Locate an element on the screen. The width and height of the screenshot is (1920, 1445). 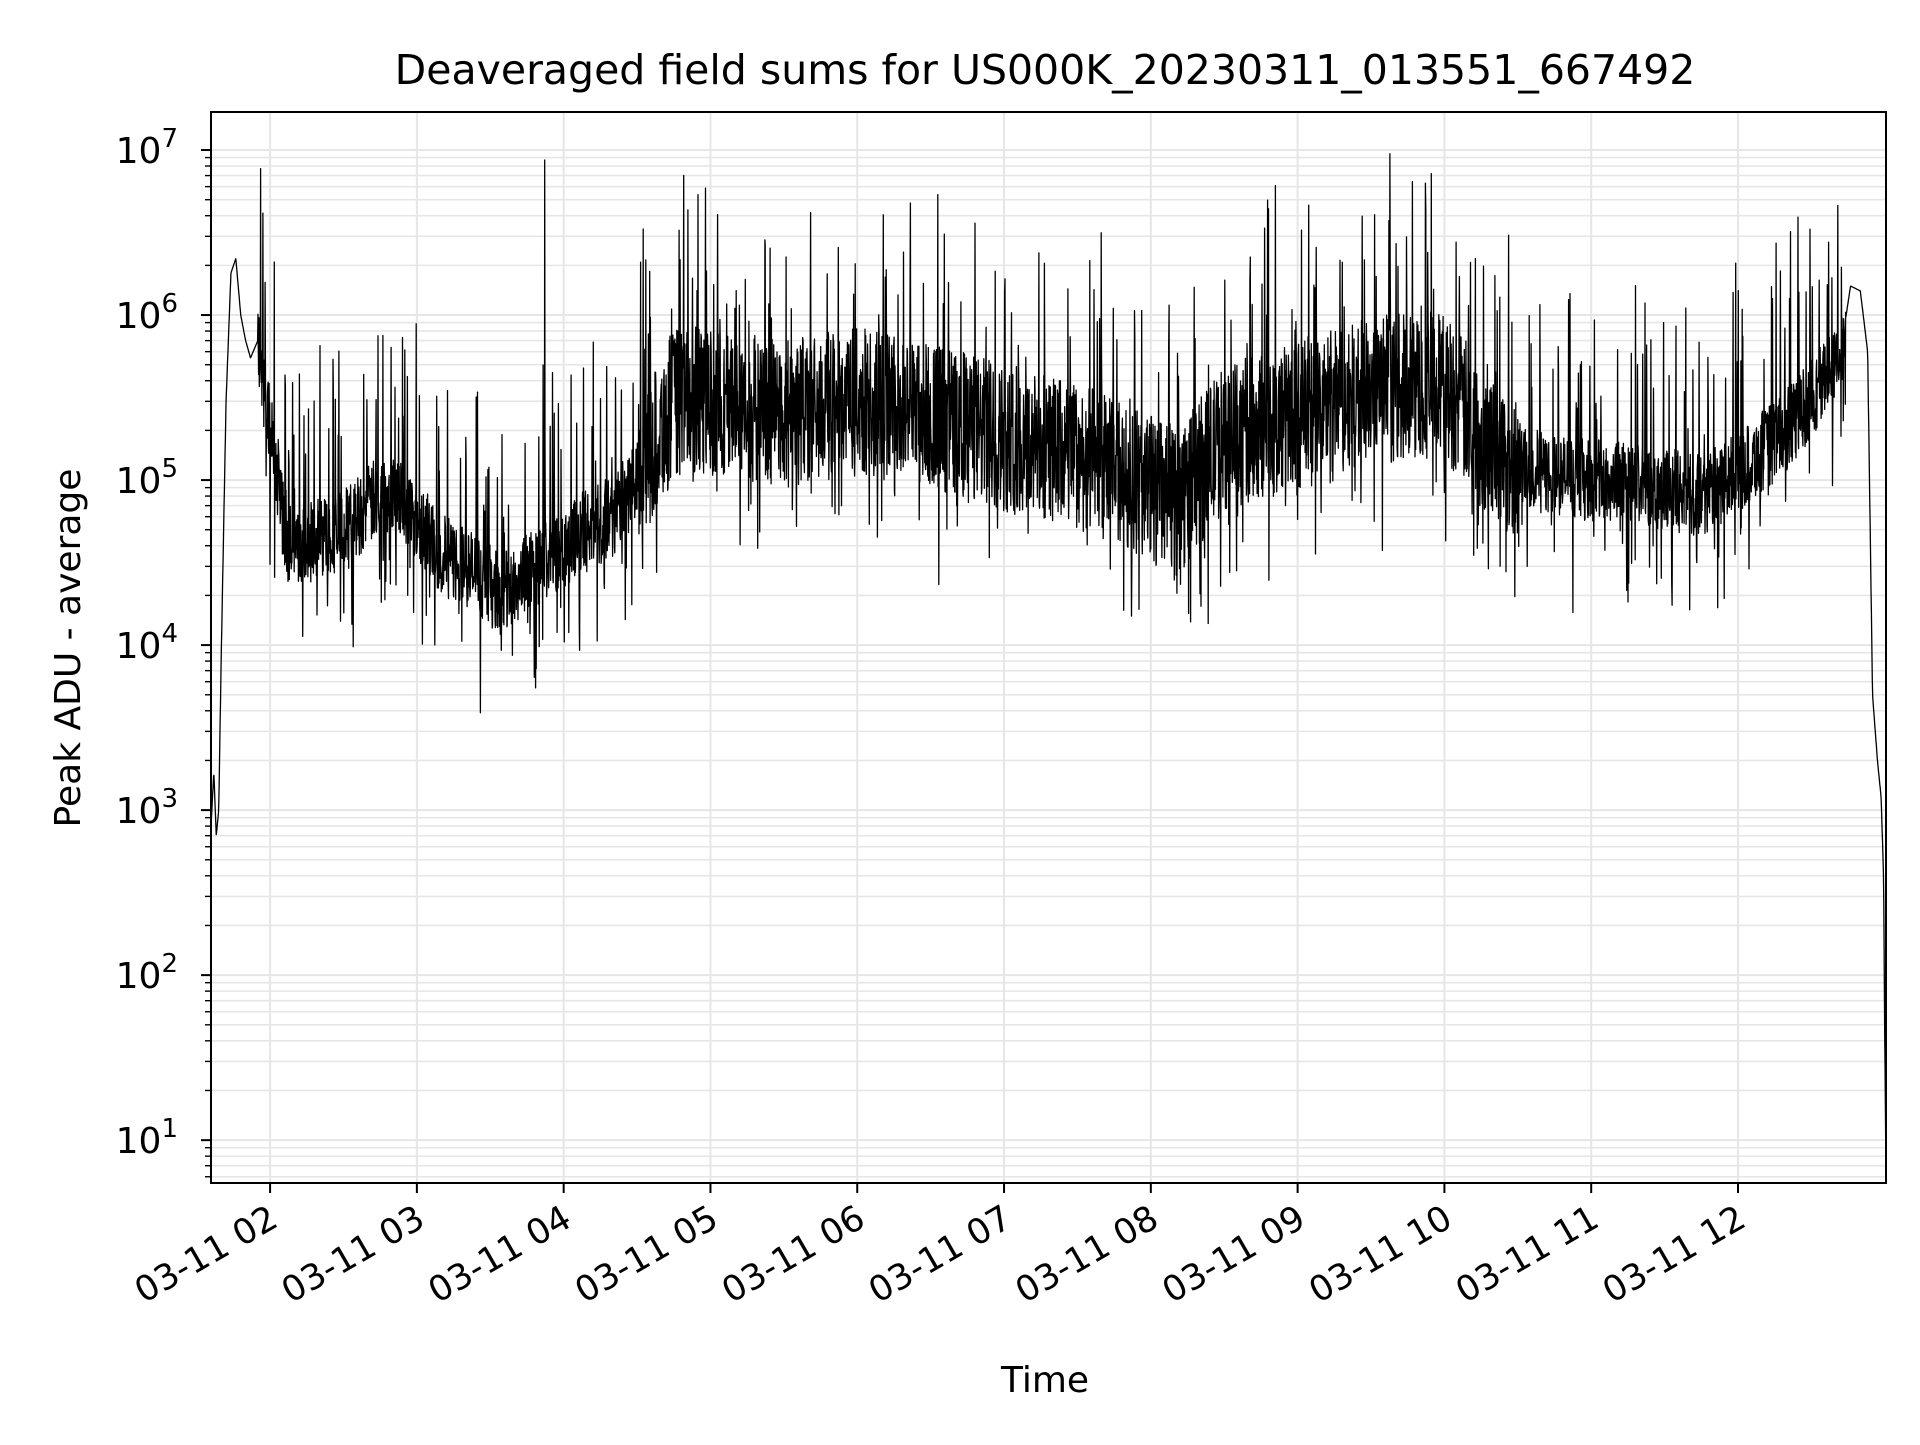
y-tick-label: 10⁵ is located at coordinates (147, 478).